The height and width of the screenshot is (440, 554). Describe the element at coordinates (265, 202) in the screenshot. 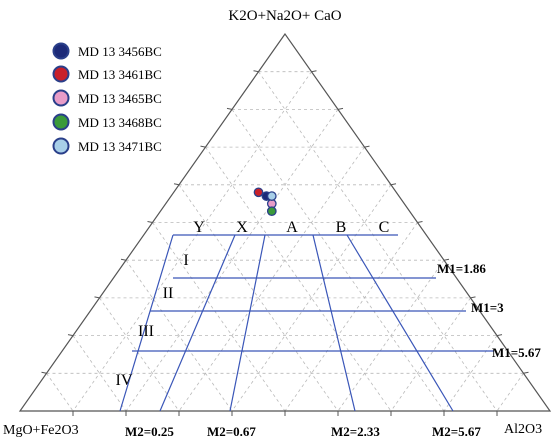

I see `data-points` at that location.